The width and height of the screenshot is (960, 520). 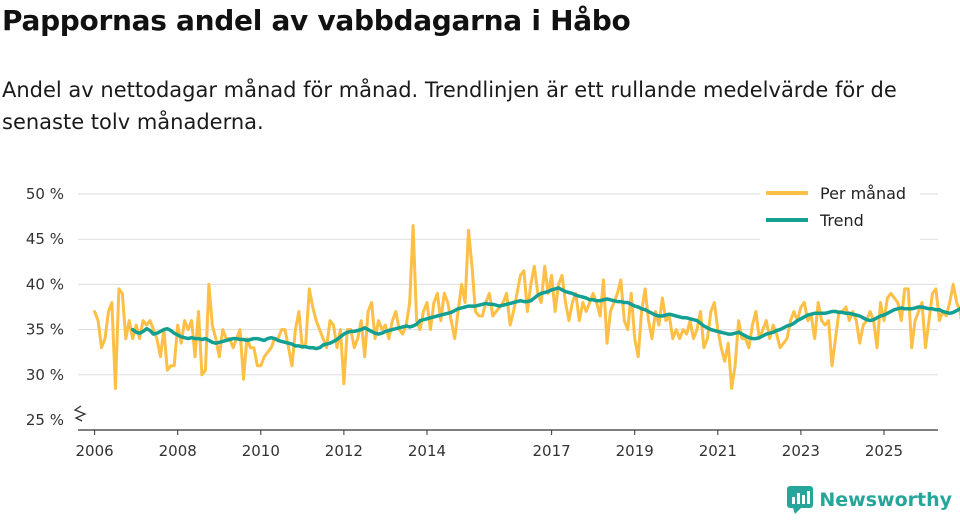 What do you see at coordinates (801, 451) in the screenshot?
I see `x-tick-label-2023: 2023` at bounding box center [801, 451].